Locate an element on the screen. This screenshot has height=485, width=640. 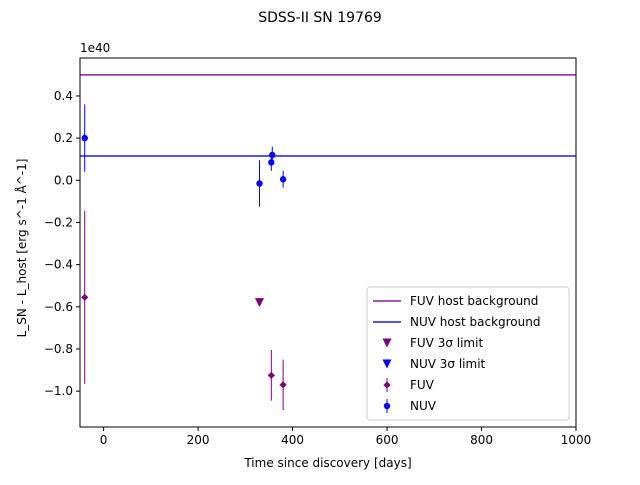
x-tick-label-0: 0 is located at coordinates (104, 440).